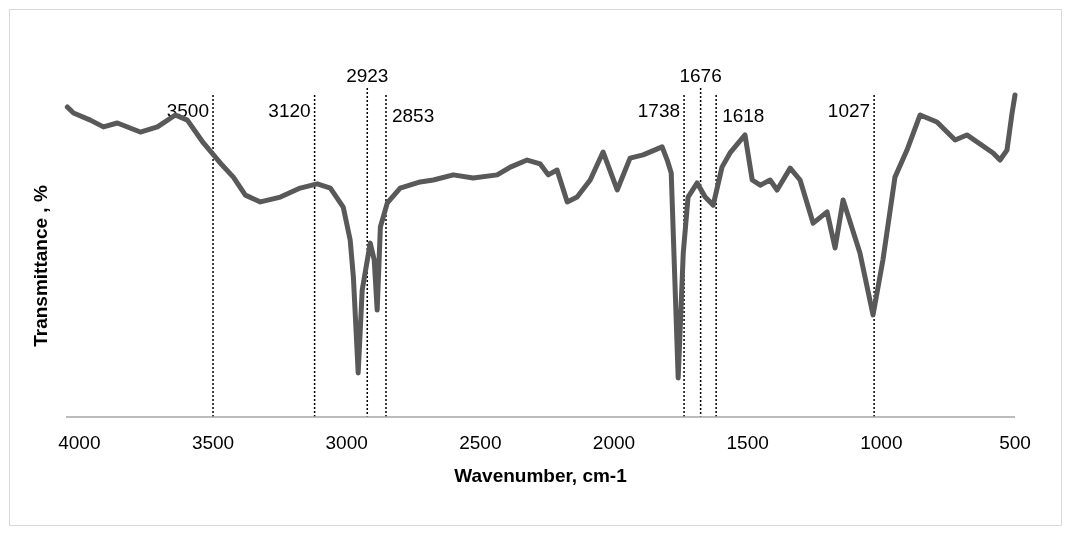 The height and width of the screenshot is (535, 1071). Describe the element at coordinates (79, 442) in the screenshot. I see `x-tick-label: 4000` at that location.